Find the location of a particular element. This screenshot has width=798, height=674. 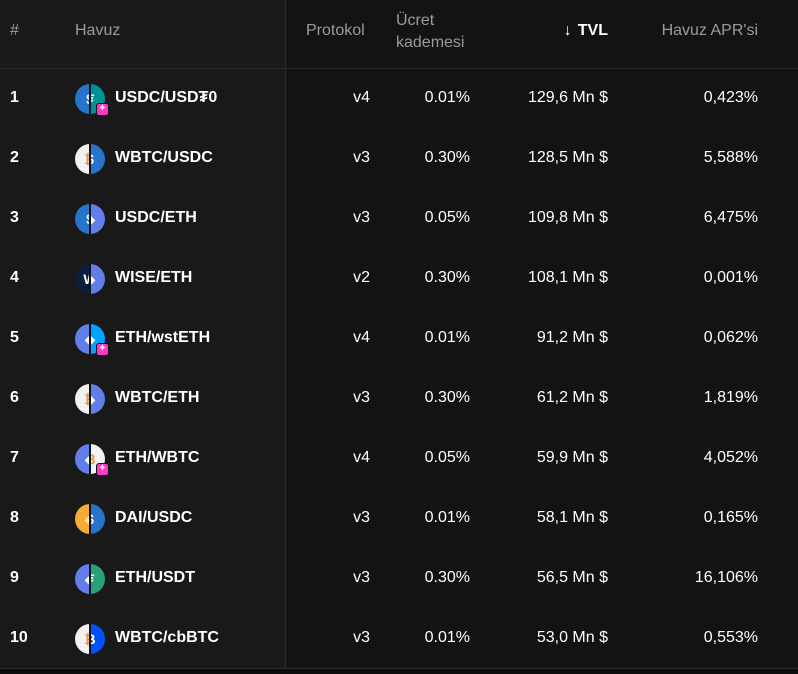

row-tvl: 53,0 Mn $ is located at coordinates (572, 637).